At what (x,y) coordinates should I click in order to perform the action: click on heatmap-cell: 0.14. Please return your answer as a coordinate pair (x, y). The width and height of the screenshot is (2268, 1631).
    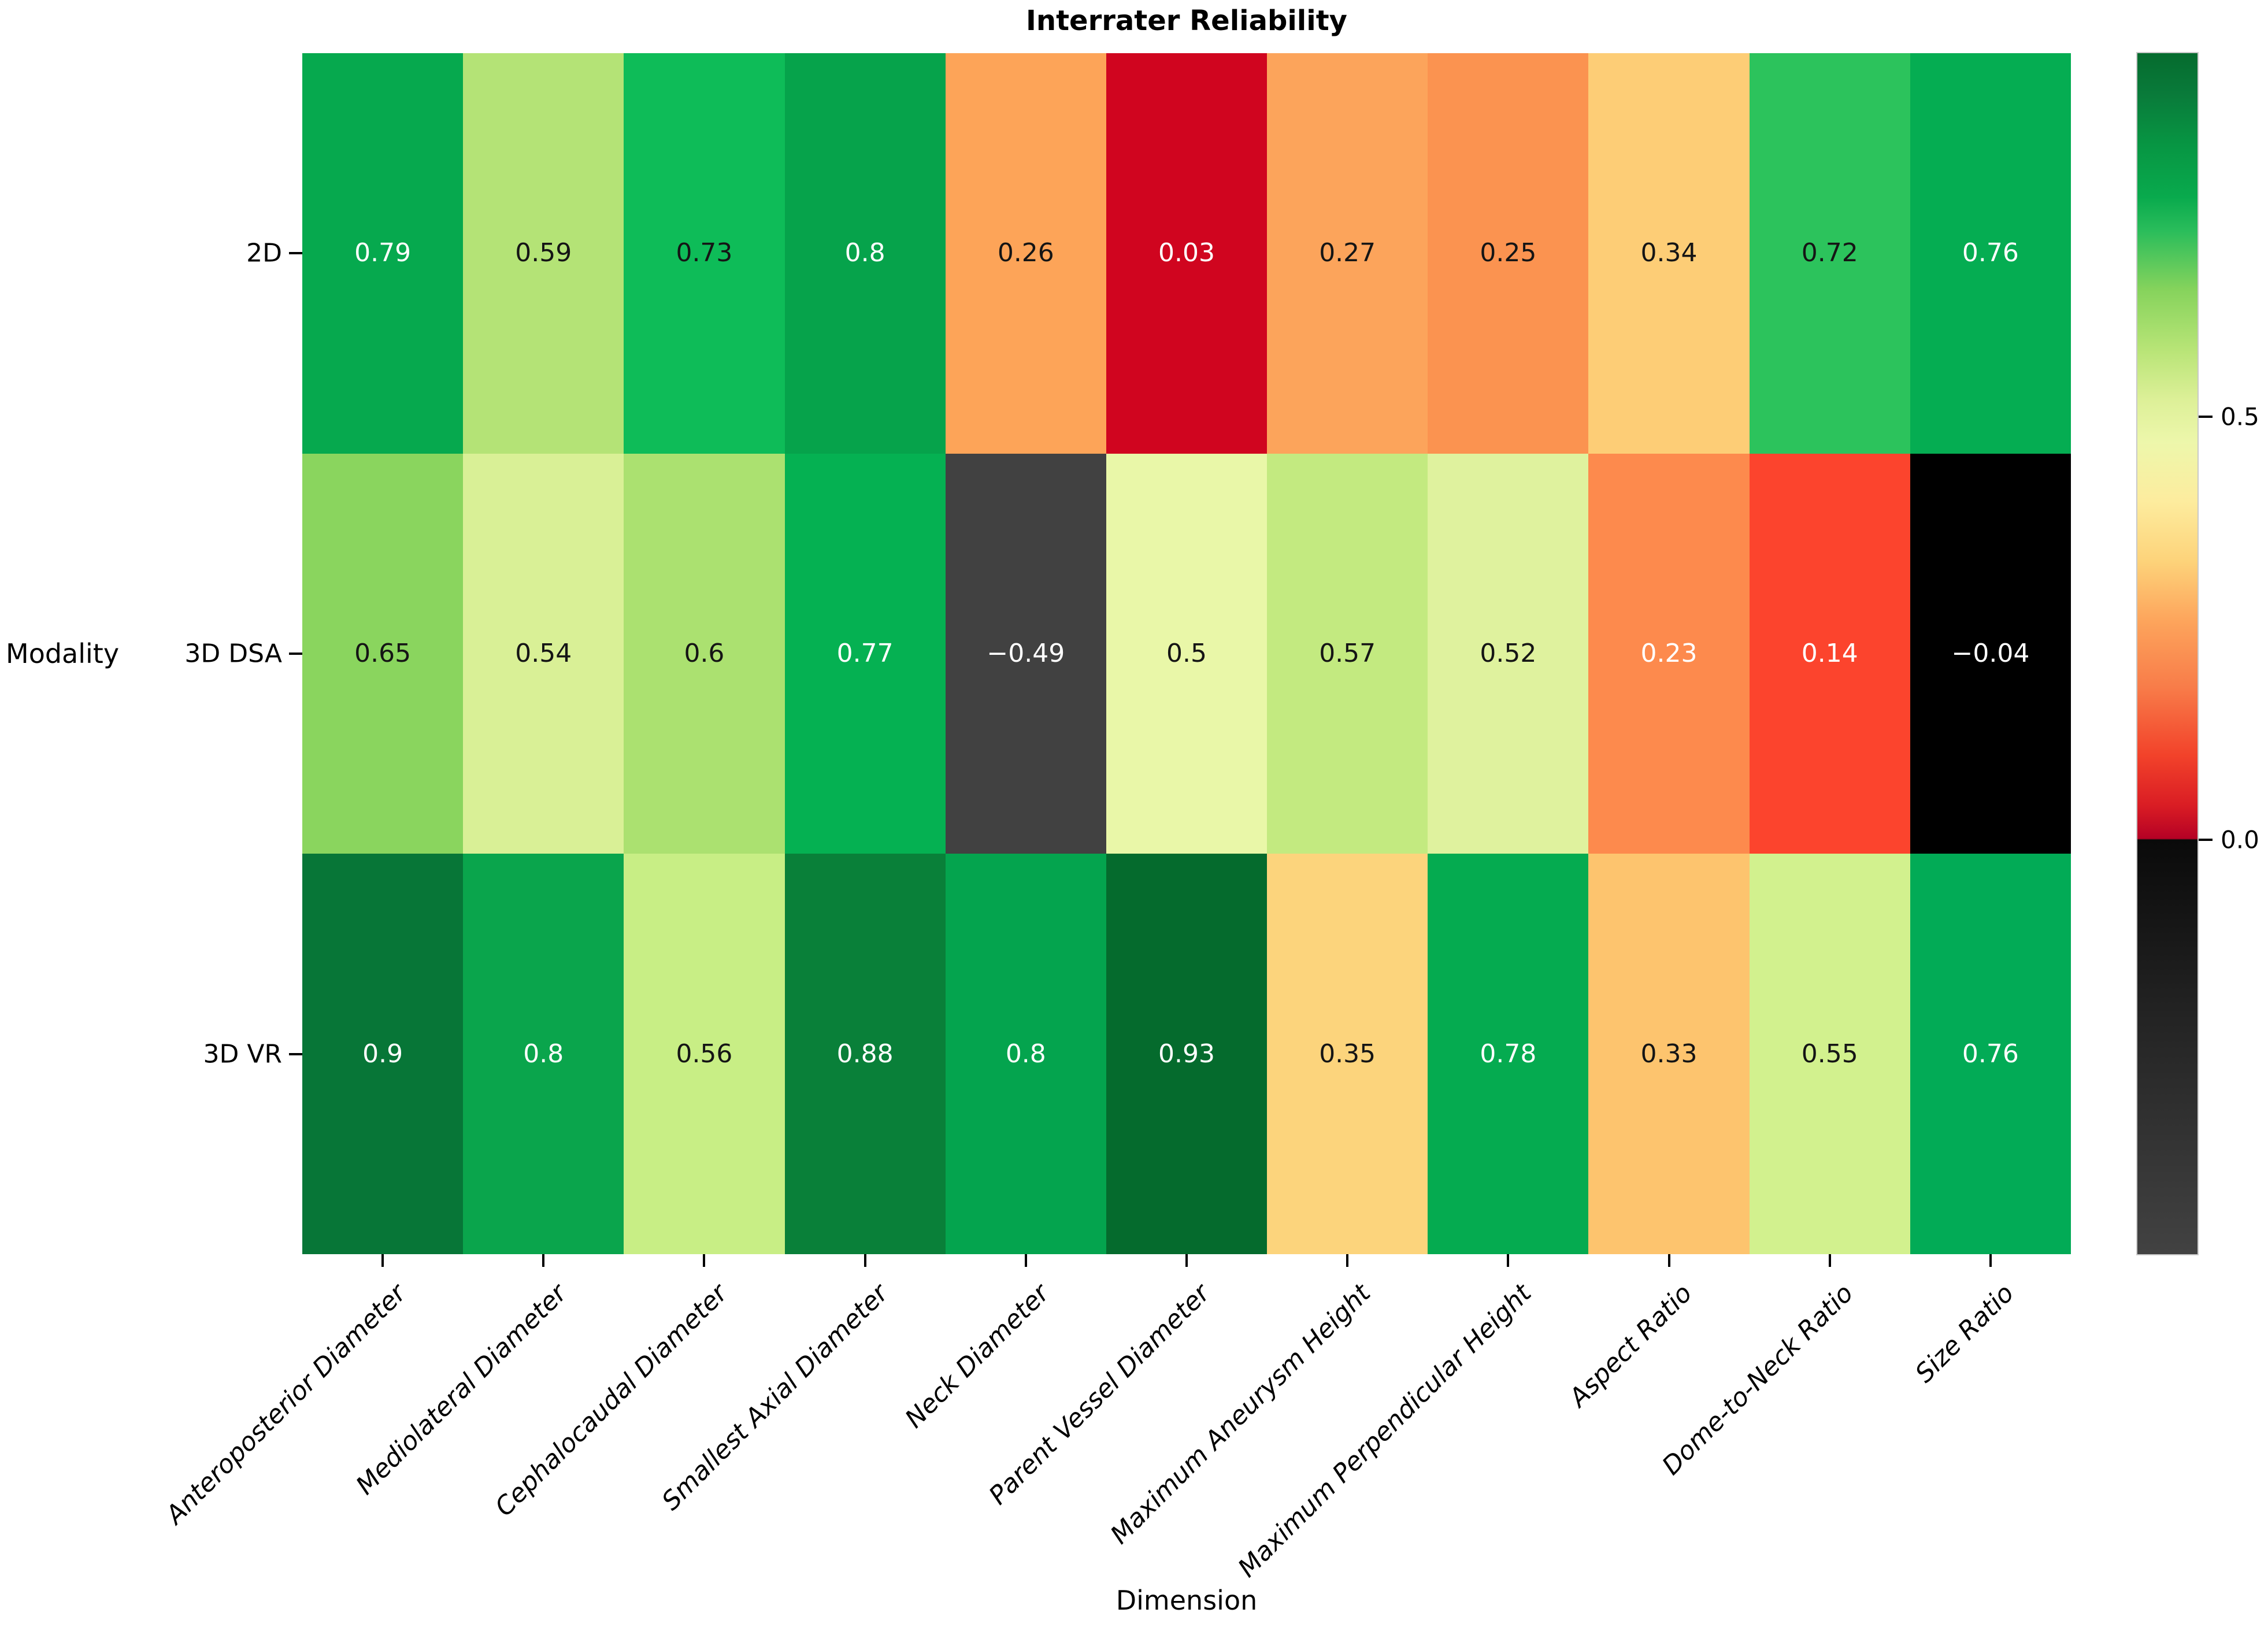
    Looking at the image, I should click on (1829, 653).